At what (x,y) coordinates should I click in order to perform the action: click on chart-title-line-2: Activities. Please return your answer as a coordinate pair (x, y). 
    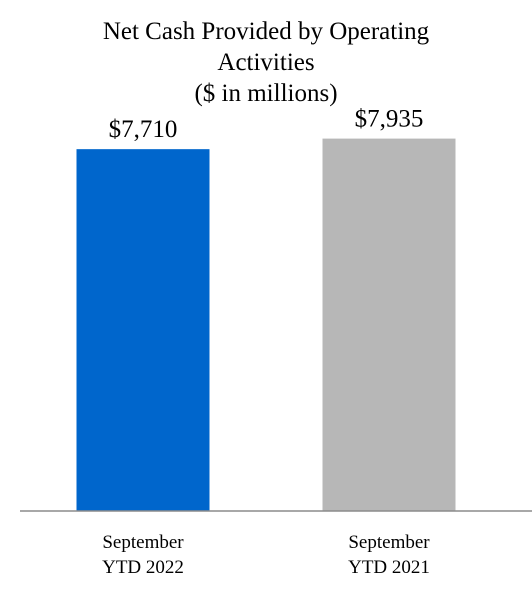
    Looking at the image, I should click on (266, 62).